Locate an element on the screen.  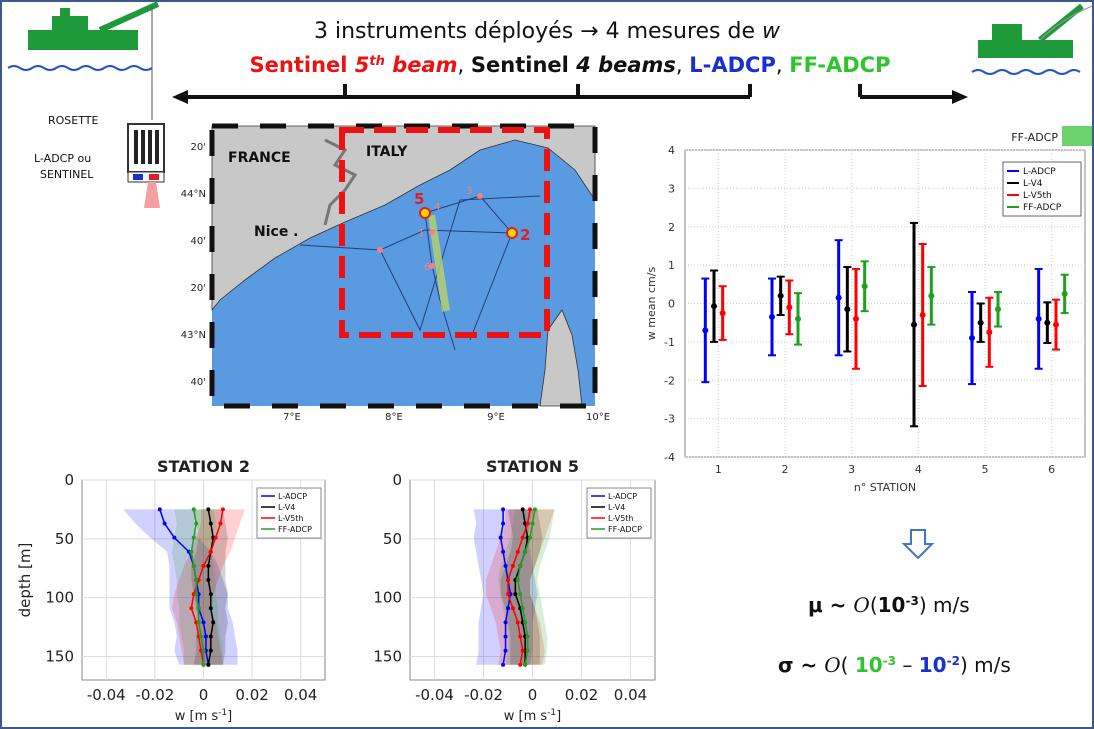
map-lat-label: 44°N is located at coordinates (193, 194).